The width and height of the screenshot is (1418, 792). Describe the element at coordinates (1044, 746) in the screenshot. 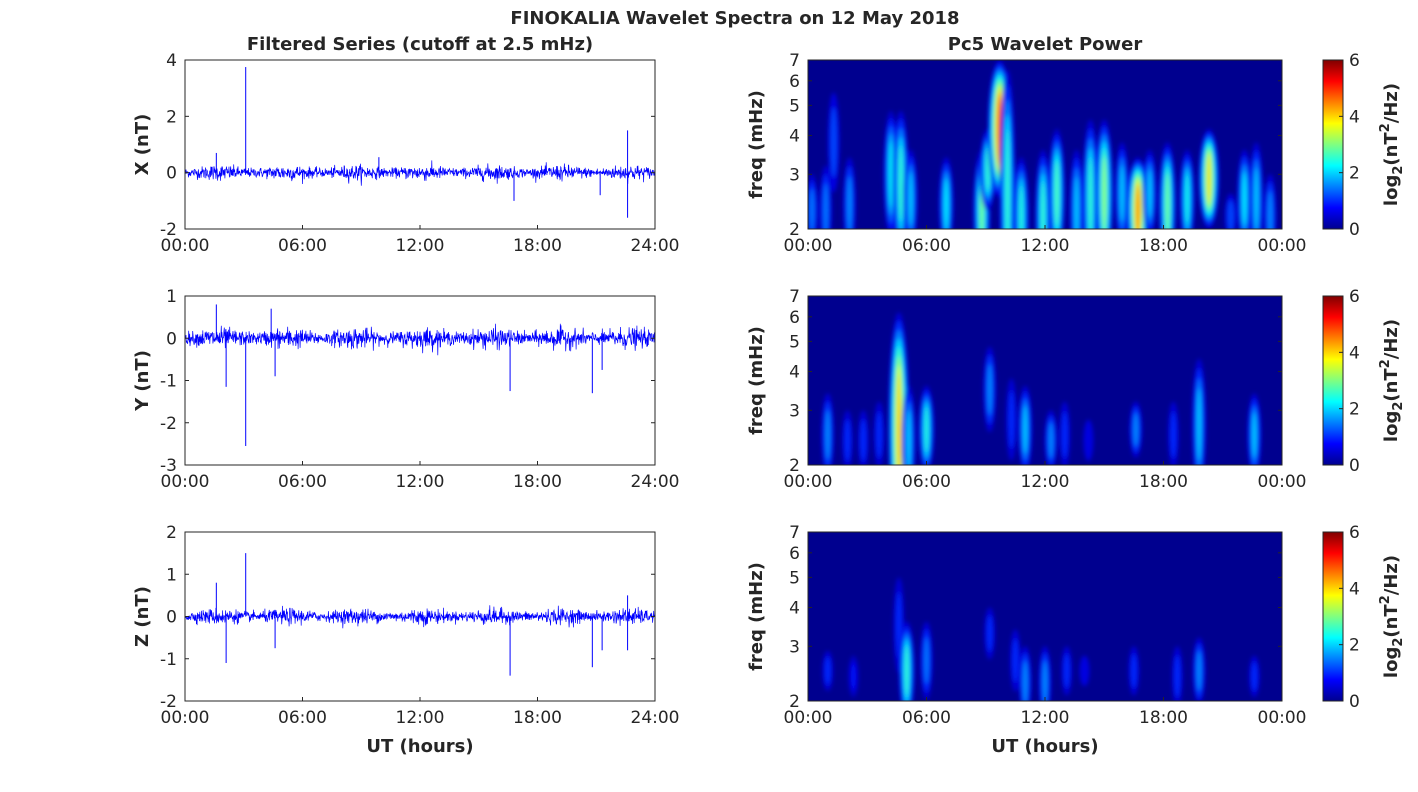

I see `right-xlabel: UT (hours)` at that location.